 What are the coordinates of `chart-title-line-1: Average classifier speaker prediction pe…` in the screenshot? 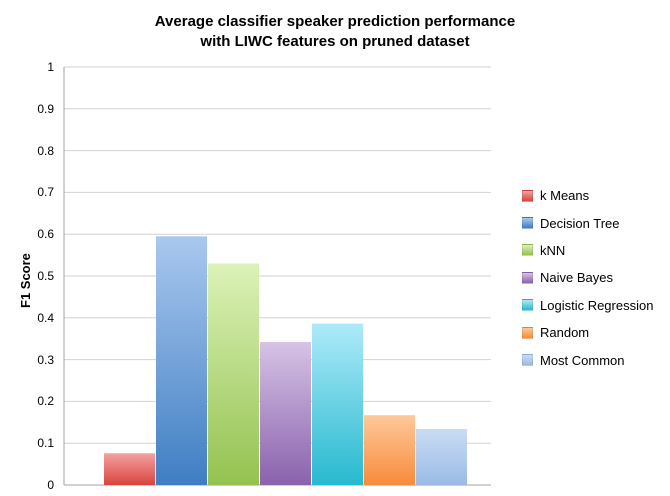 It's located at (335, 21).